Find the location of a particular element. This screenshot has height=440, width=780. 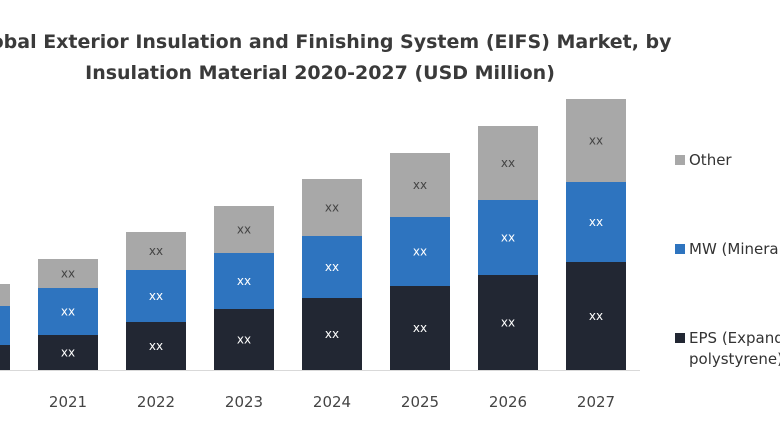

data-label-2021-1: xx is located at coordinates (68, 312).